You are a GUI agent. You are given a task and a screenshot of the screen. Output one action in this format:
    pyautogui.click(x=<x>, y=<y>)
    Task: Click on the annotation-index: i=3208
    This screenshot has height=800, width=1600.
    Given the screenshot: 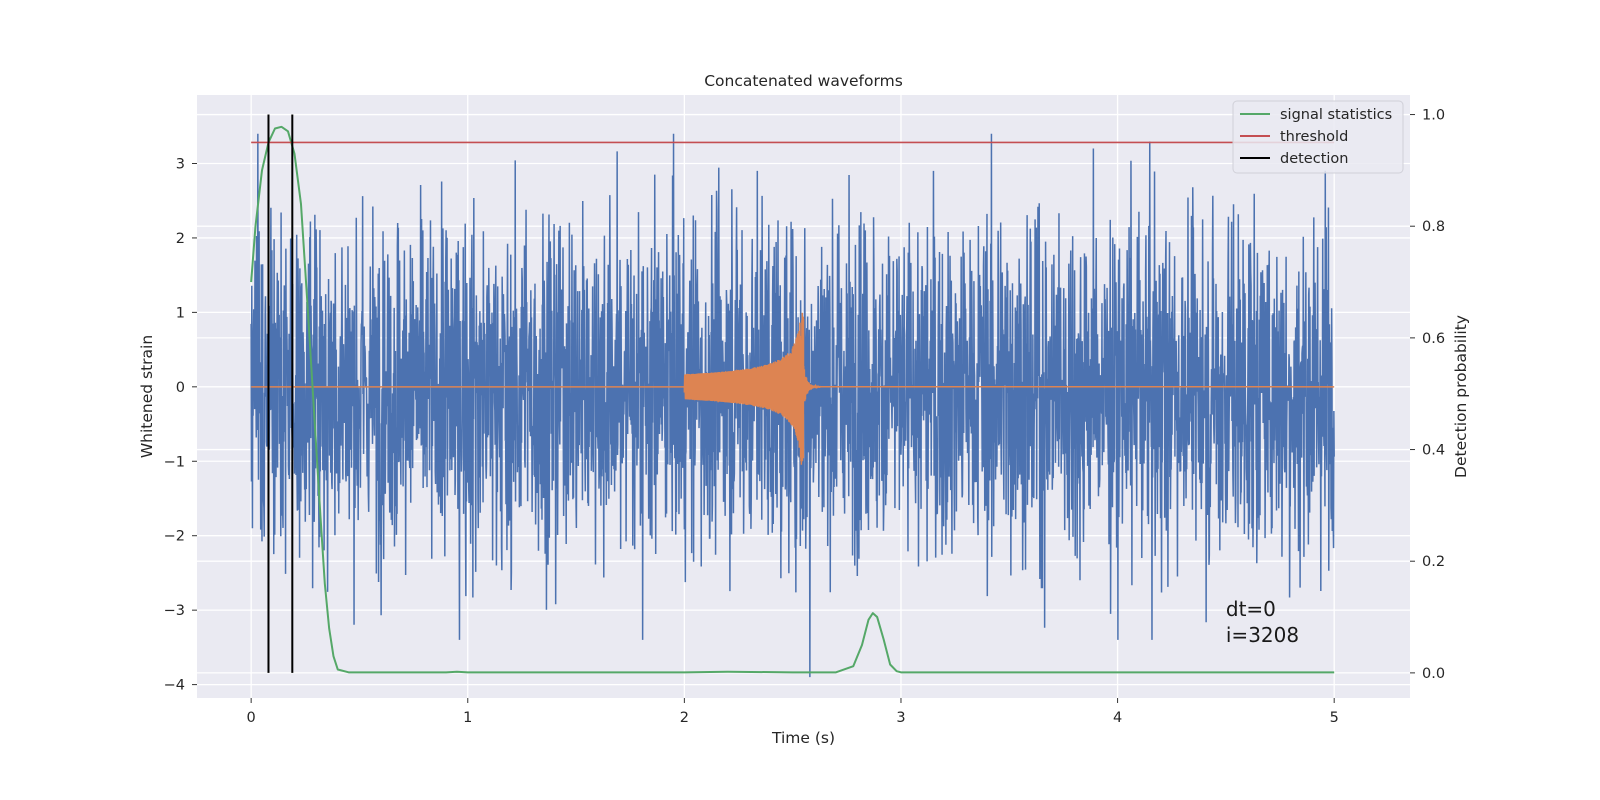 What is the action you would take?
    pyautogui.click(x=1262, y=635)
    